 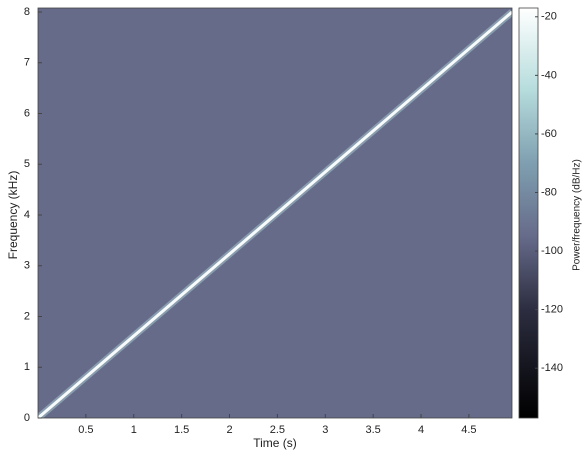 What do you see at coordinates (27, 367) in the screenshot?
I see `y-tick-label: 1` at bounding box center [27, 367].